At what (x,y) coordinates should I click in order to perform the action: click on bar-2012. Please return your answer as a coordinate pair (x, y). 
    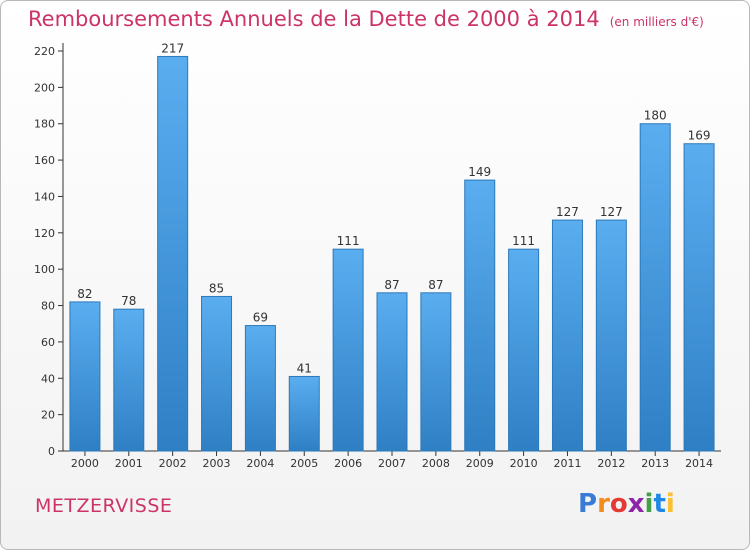
    Looking at the image, I should click on (611, 335).